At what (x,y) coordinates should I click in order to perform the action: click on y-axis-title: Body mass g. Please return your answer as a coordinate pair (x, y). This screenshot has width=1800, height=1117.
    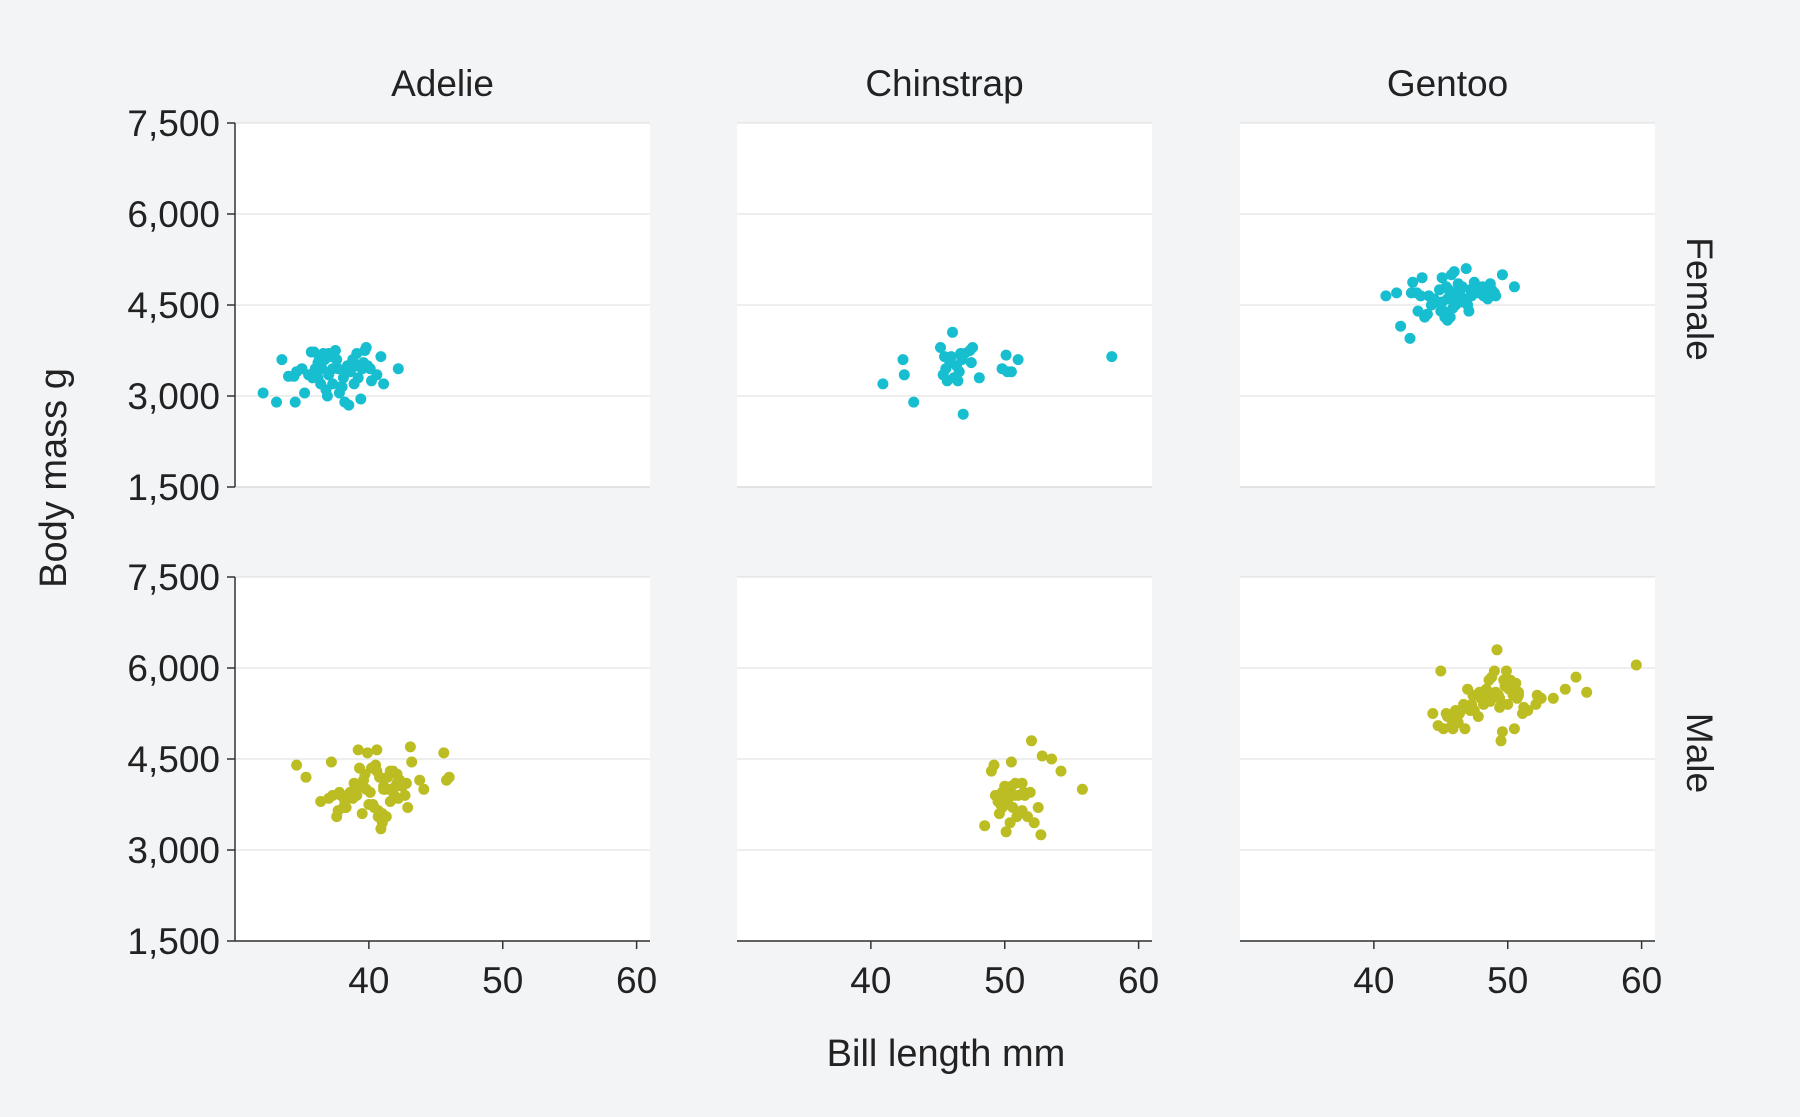
    Looking at the image, I should click on (54, 478).